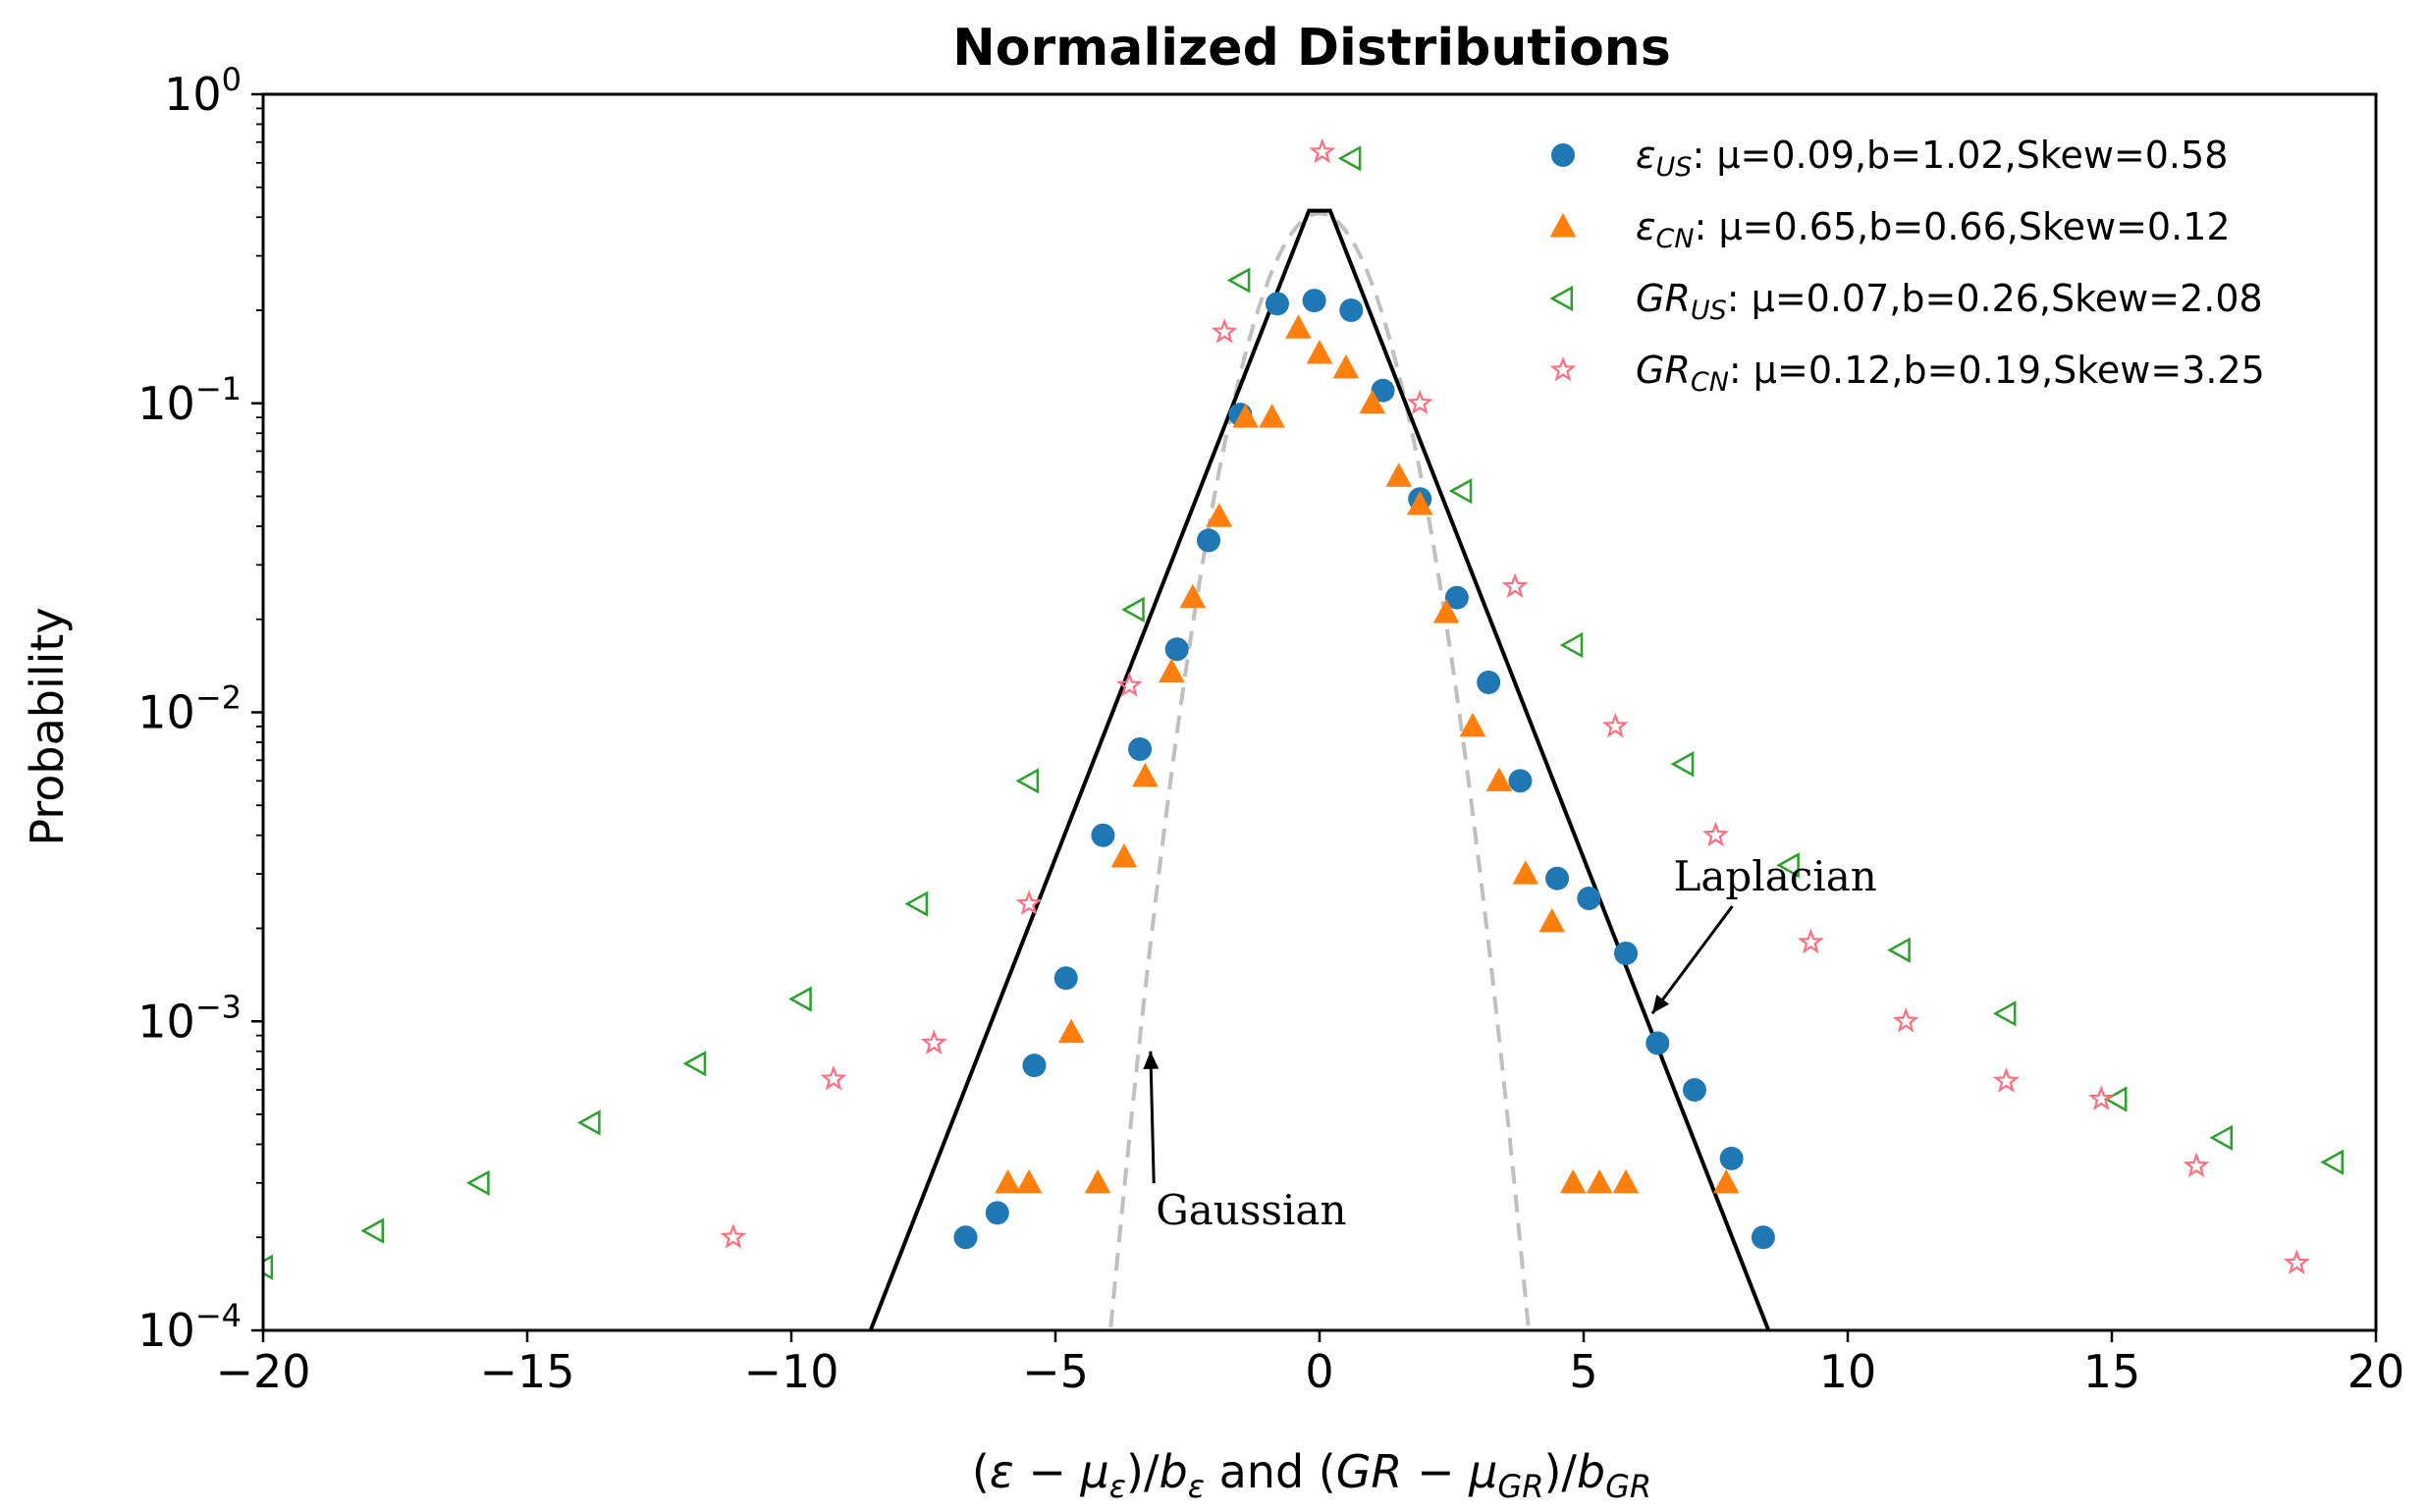 The height and width of the screenshot is (1512, 2427). Describe the element at coordinates (1848, 1371) in the screenshot. I see `x-tick-label: 10` at that location.